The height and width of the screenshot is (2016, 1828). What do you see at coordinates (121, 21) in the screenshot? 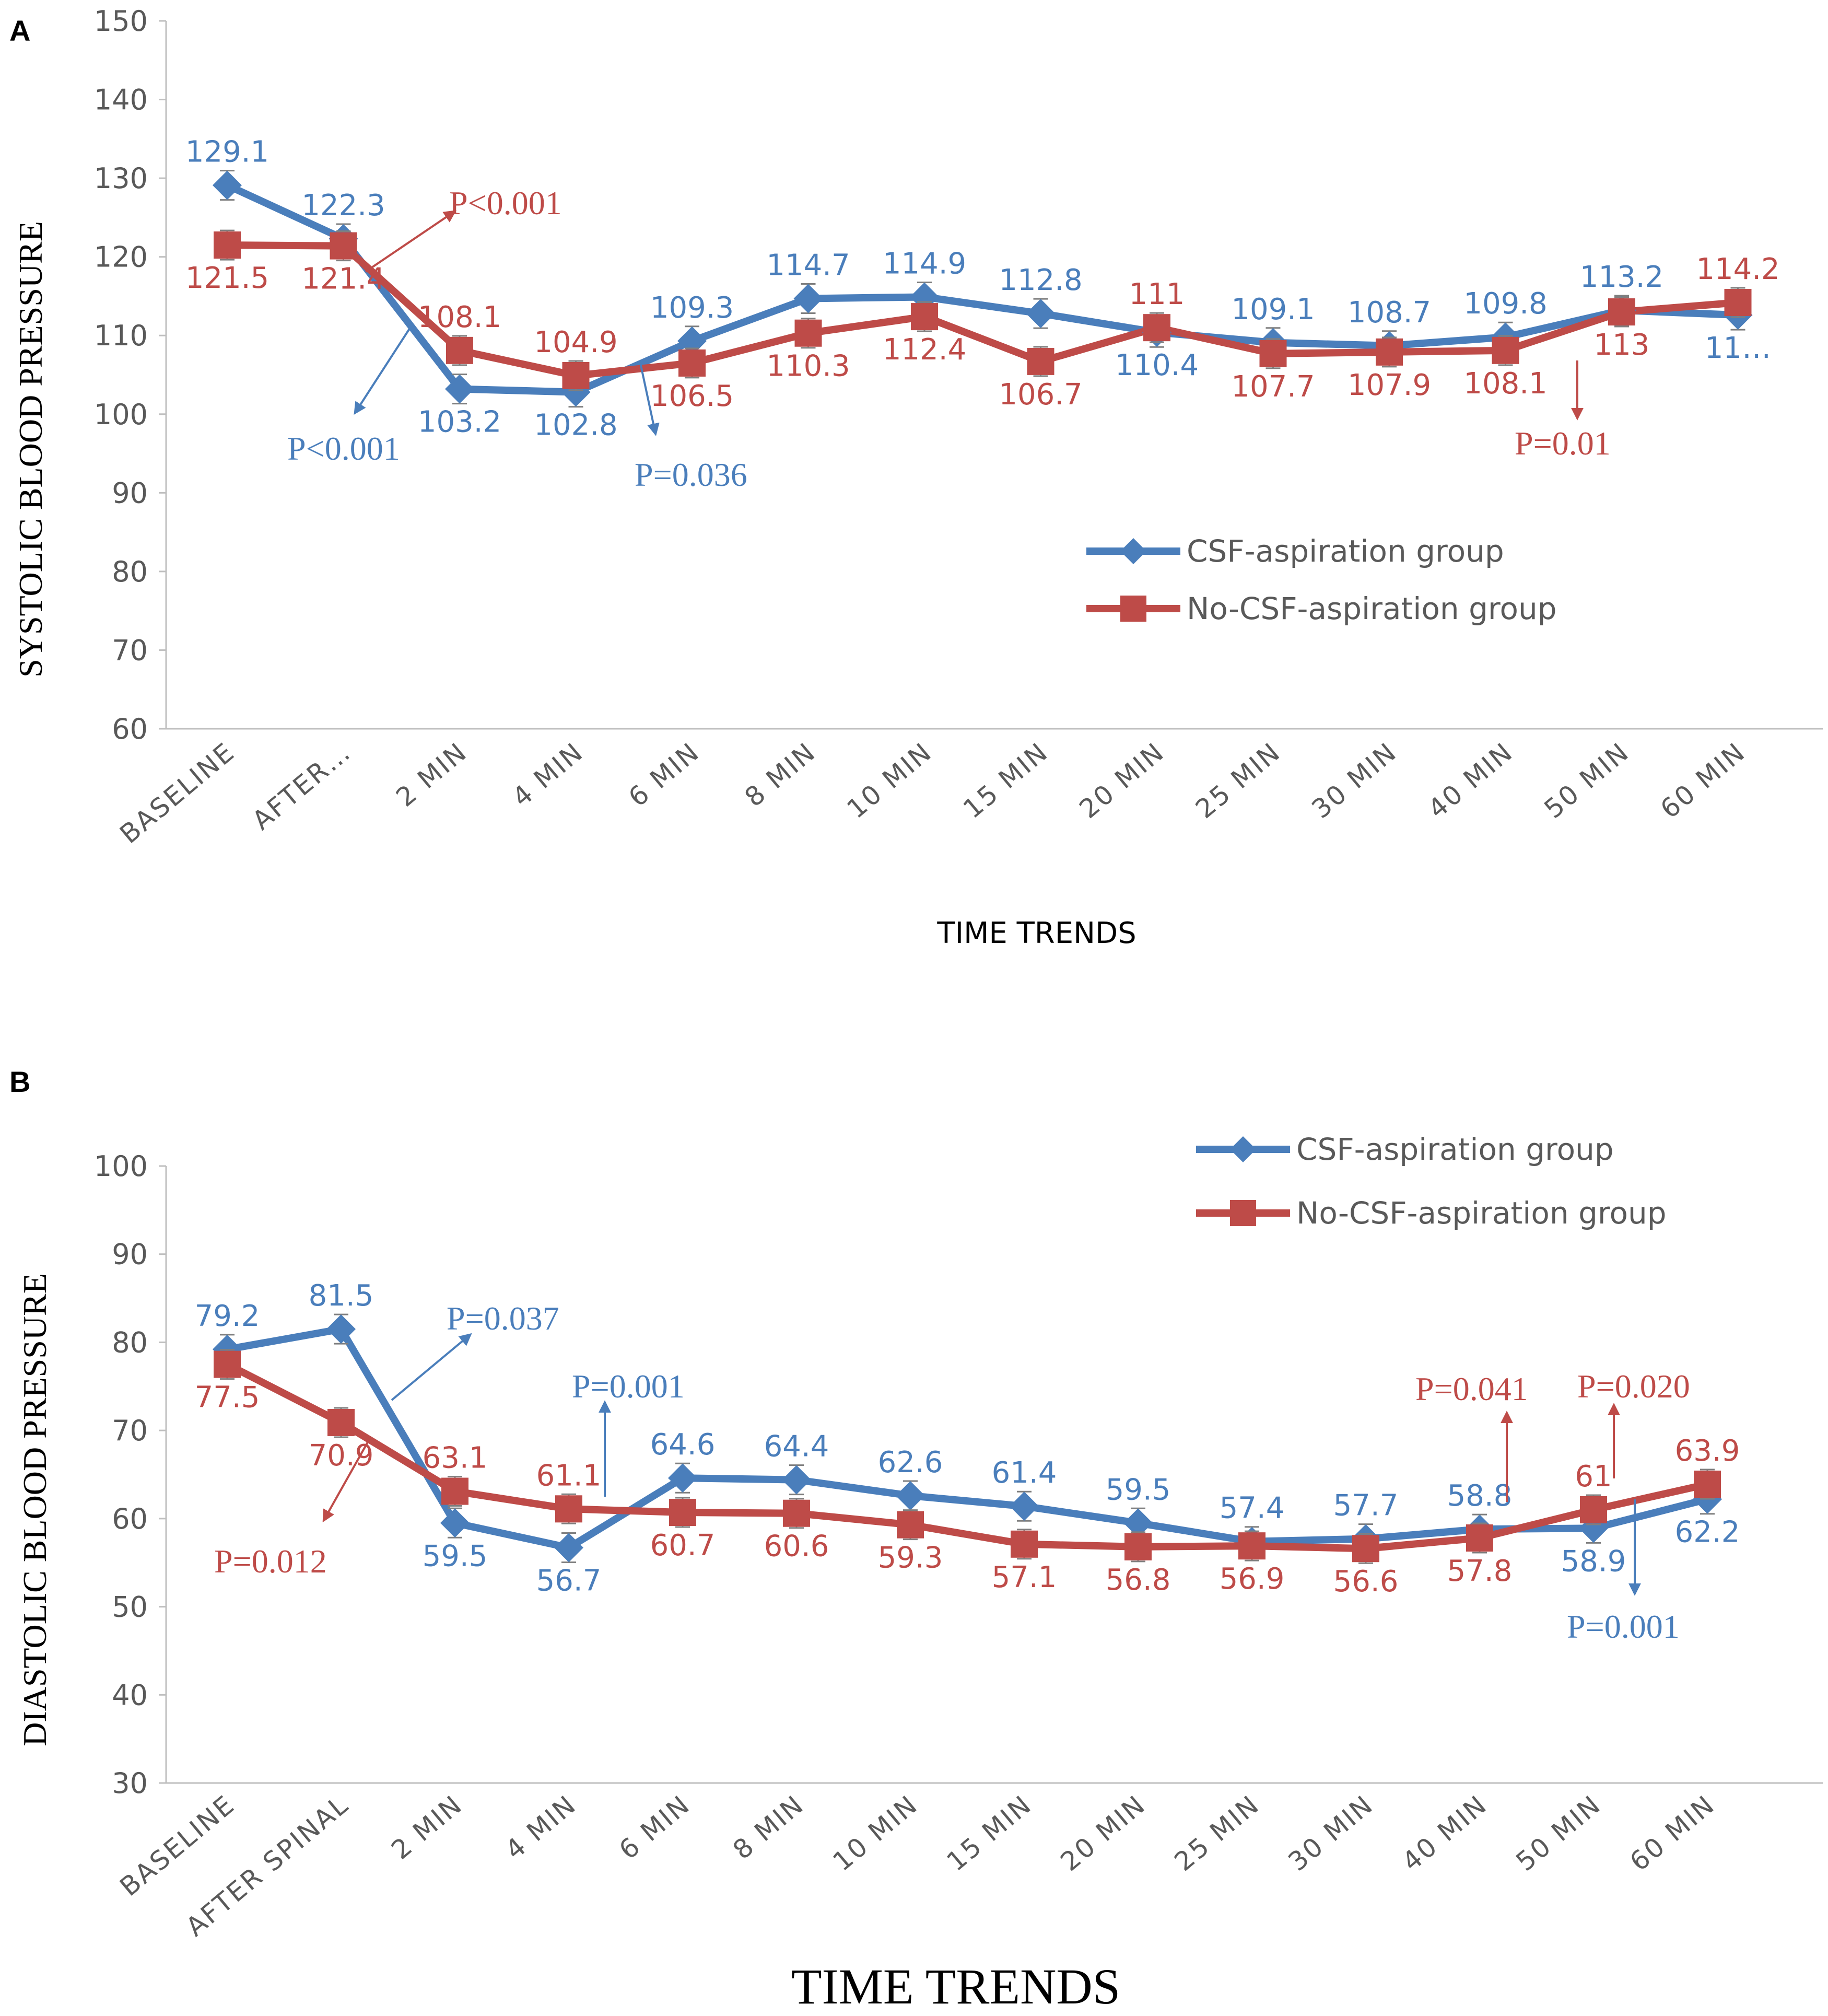
I see `y-tick-label: 150` at bounding box center [121, 21].